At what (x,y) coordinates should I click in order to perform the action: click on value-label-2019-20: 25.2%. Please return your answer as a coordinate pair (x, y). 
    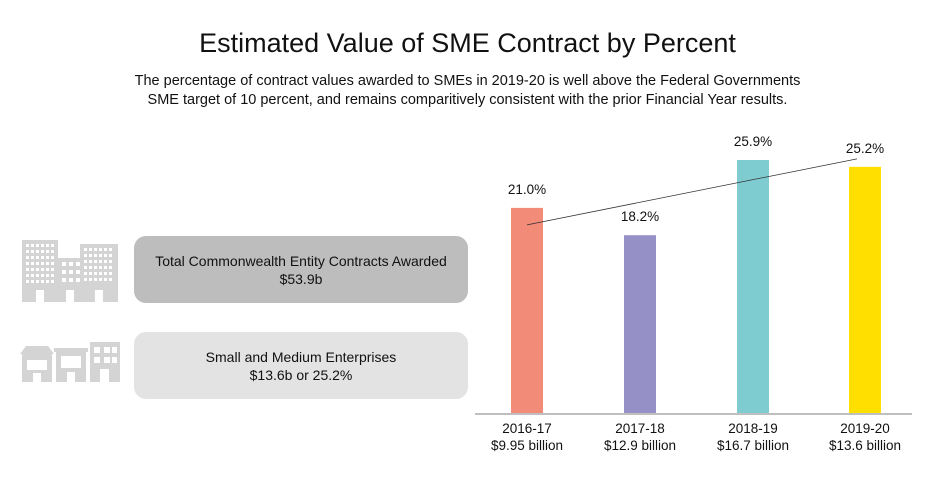
    Looking at the image, I should click on (865, 148).